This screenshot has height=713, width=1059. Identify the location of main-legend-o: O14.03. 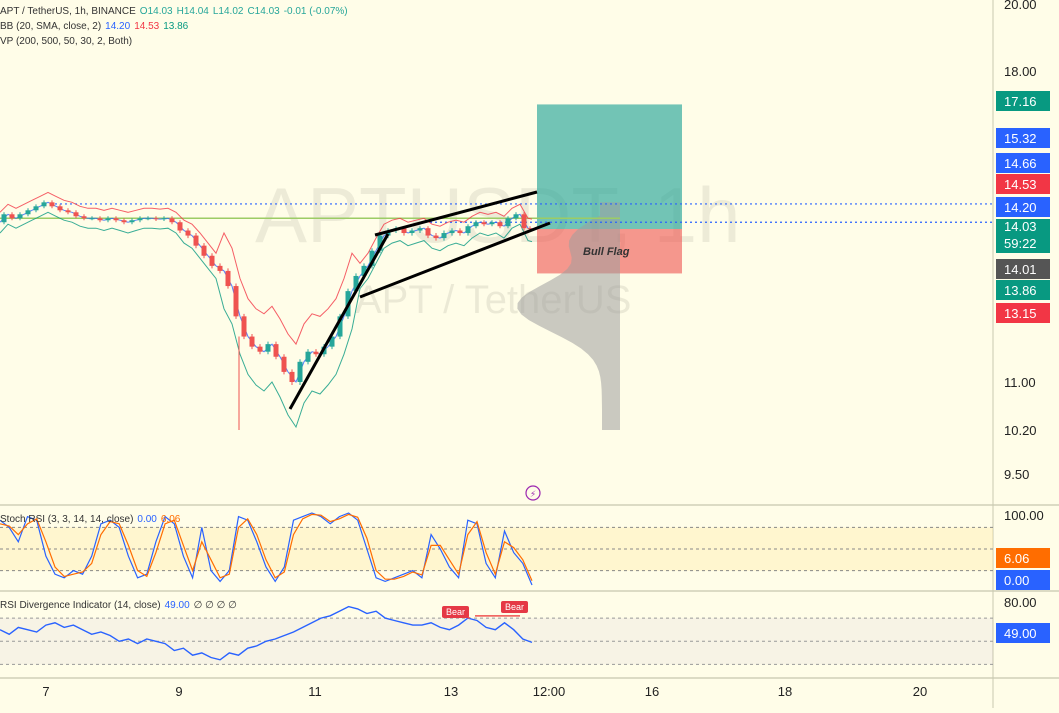
(156, 11).